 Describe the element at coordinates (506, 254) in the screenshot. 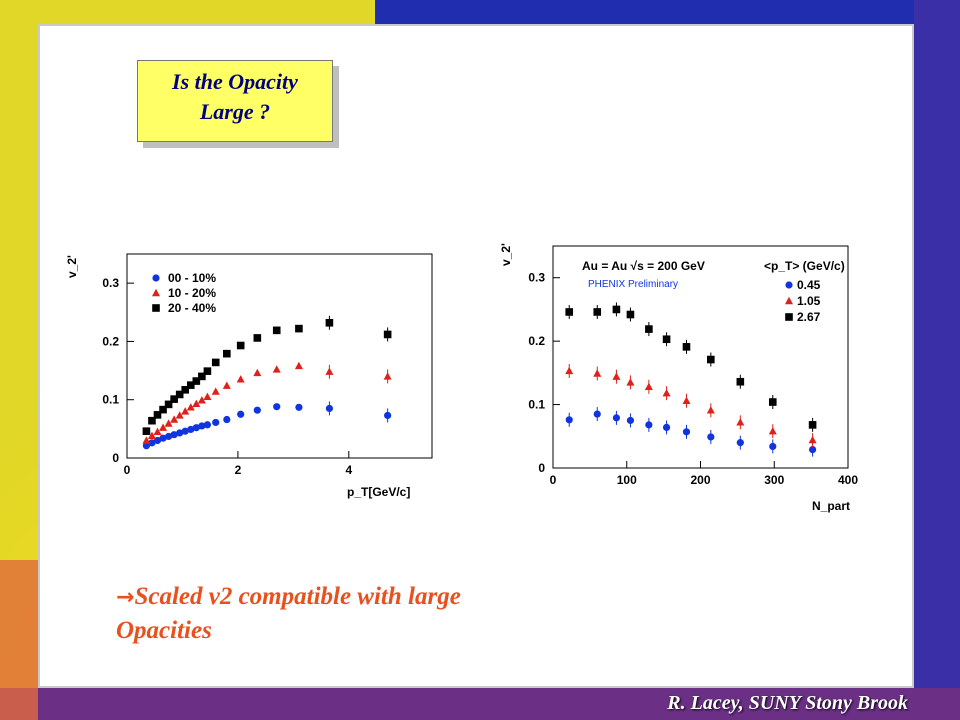

I see `npart-chart-ylabel: v_2'` at that location.